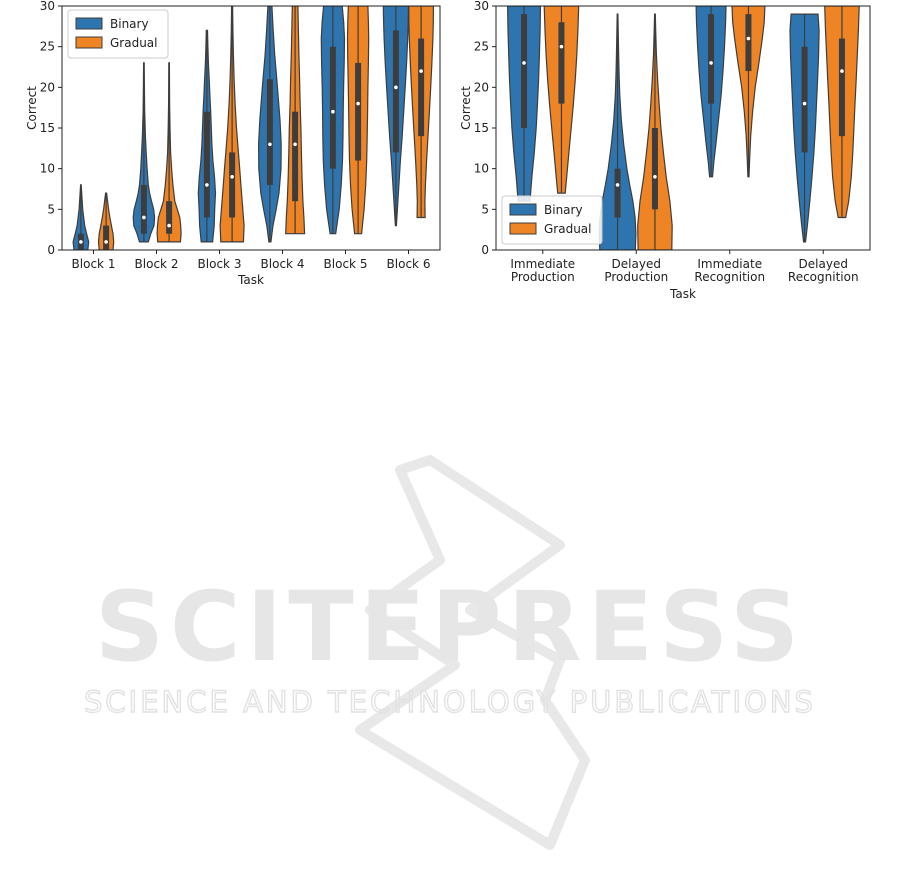 The width and height of the screenshot is (901, 887). Describe the element at coordinates (409, 264) in the screenshot. I see `x-tick-label: Block 6` at that location.